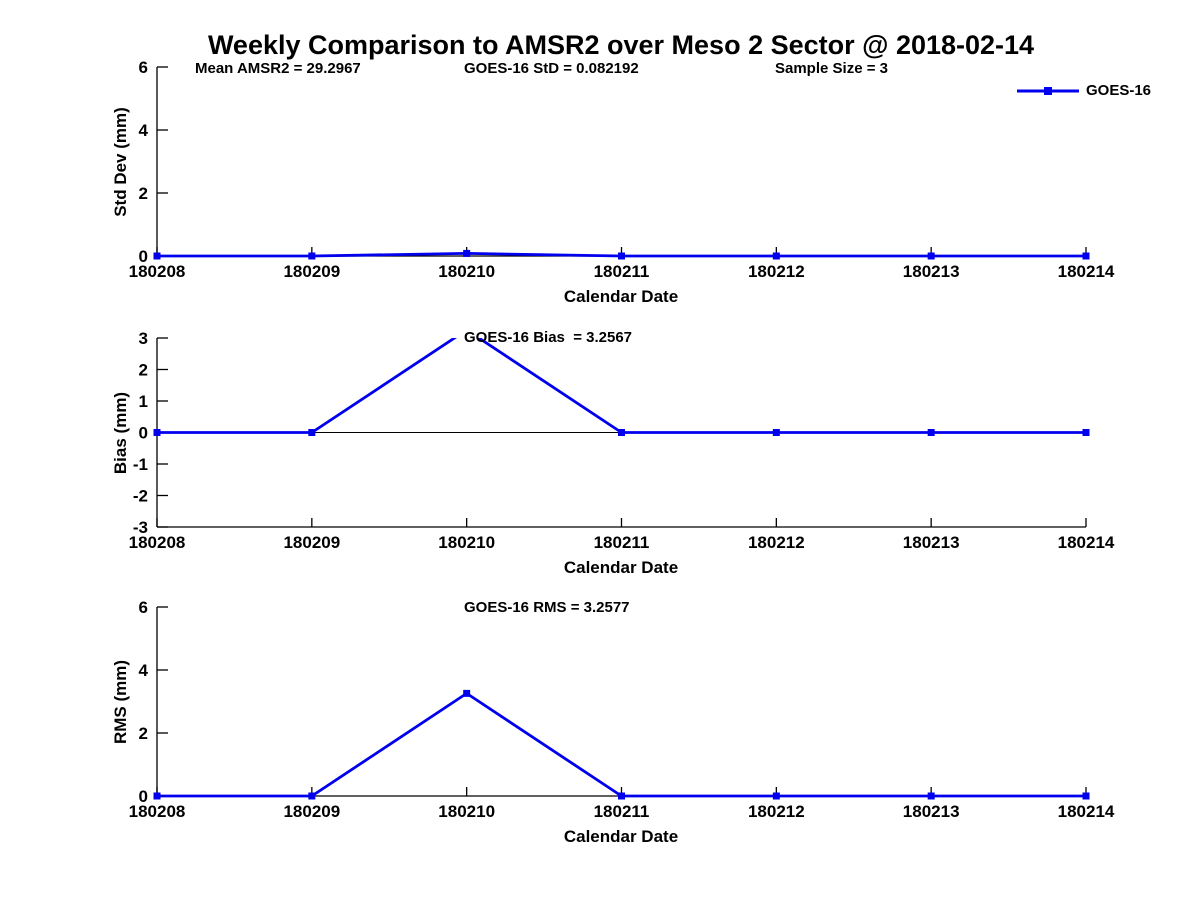 The image size is (1200, 900). Describe the element at coordinates (547, 607) in the screenshot. I see `annotation-goes16-rms: GOES-16 RMS = 3.2577` at that location.